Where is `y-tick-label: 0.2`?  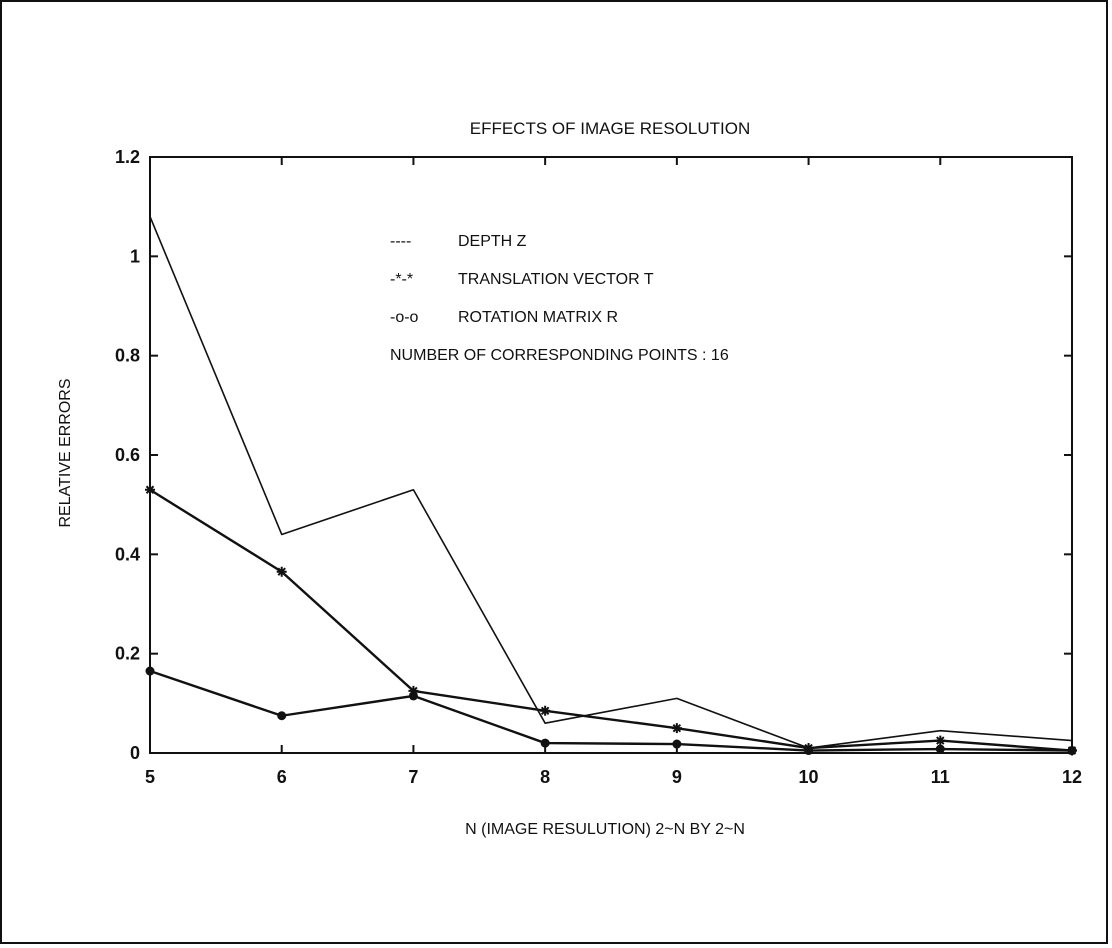 y-tick-label: 0.2 is located at coordinates (127, 654).